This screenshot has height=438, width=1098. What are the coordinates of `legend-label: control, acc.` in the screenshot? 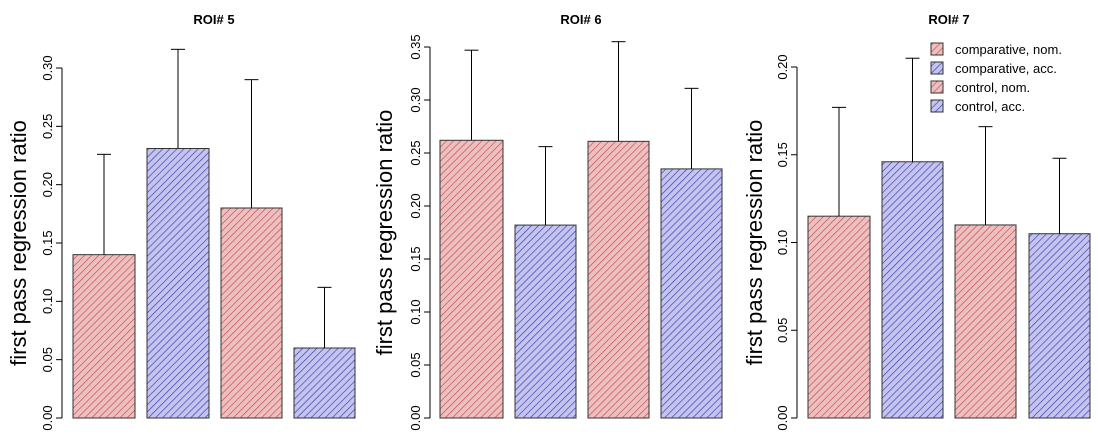 It's located at (990, 106).